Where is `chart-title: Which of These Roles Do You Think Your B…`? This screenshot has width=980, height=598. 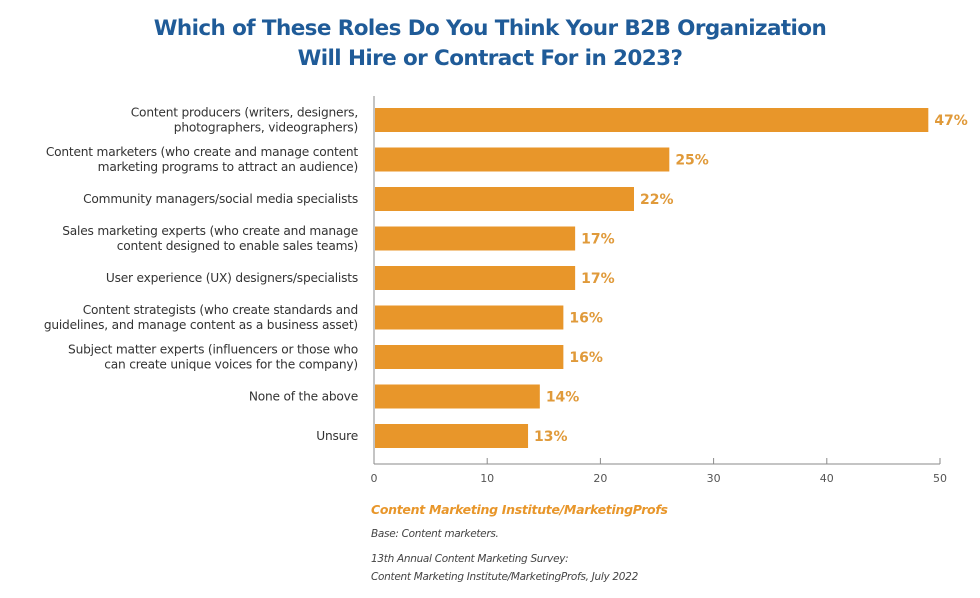
chart-title: Which of These Roles Do You Think Your B… is located at coordinates (490, 44).